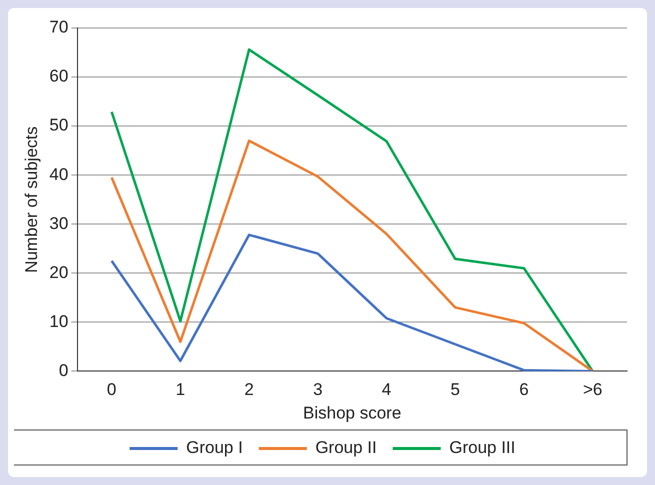  I want to click on y-axis-title: Number of subjects, so click(31, 199).